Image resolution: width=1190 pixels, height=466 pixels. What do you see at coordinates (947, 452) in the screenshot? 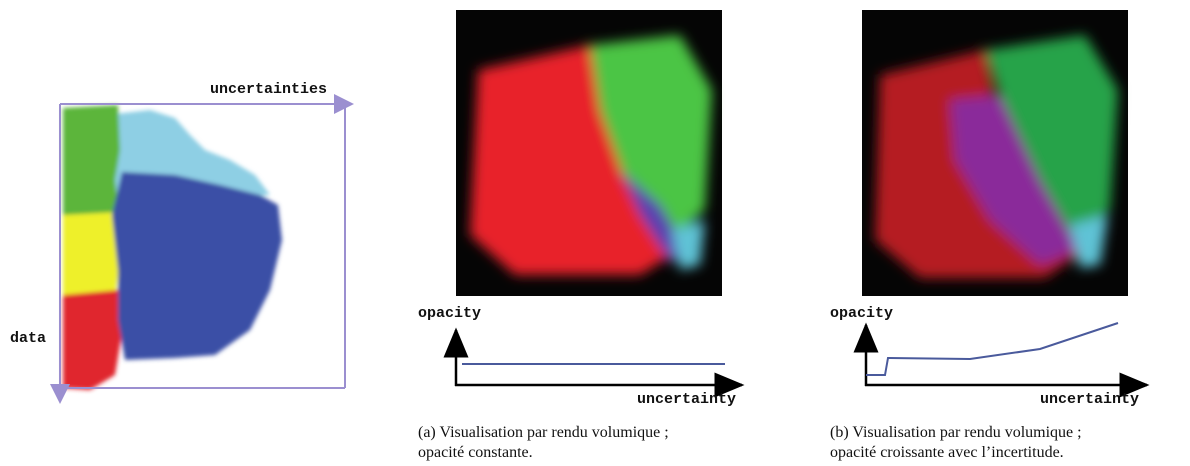
I see `caption-line: opacité croissante avec l’incertitude.` at bounding box center [947, 452].